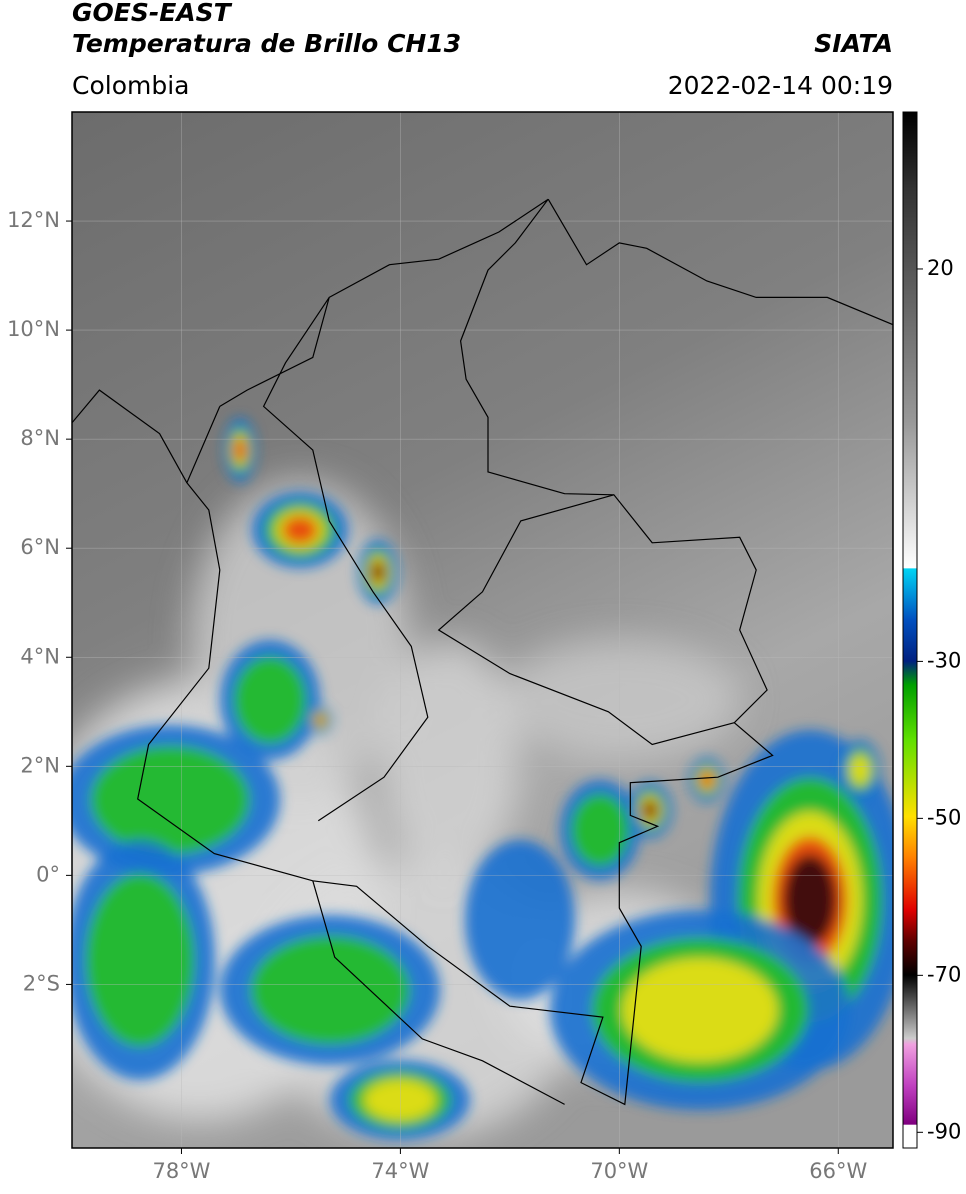  What do you see at coordinates (910, 630) in the screenshot?
I see `colorbar` at bounding box center [910, 630].